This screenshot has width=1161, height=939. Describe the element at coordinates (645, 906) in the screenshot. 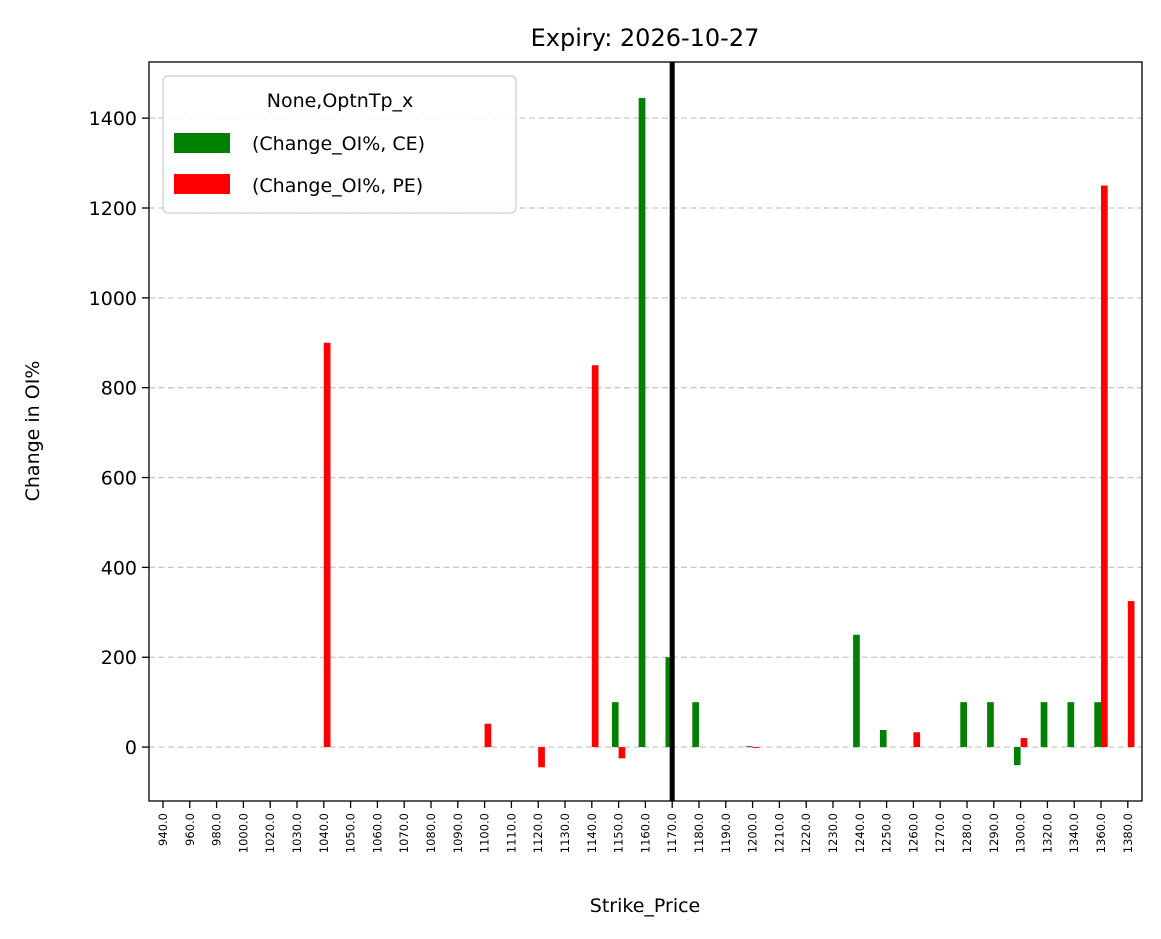

I see `x-axis-label: Strike_Price` at that location.